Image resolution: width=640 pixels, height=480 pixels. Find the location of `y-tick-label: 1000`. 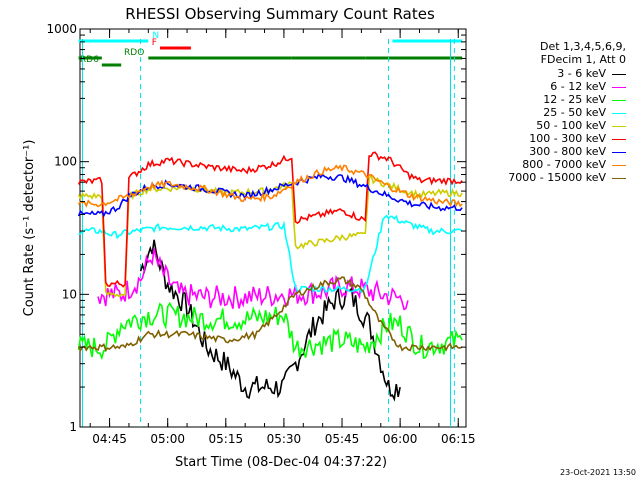

y-tick-label: 1000 is located at coordinates (61, 29).